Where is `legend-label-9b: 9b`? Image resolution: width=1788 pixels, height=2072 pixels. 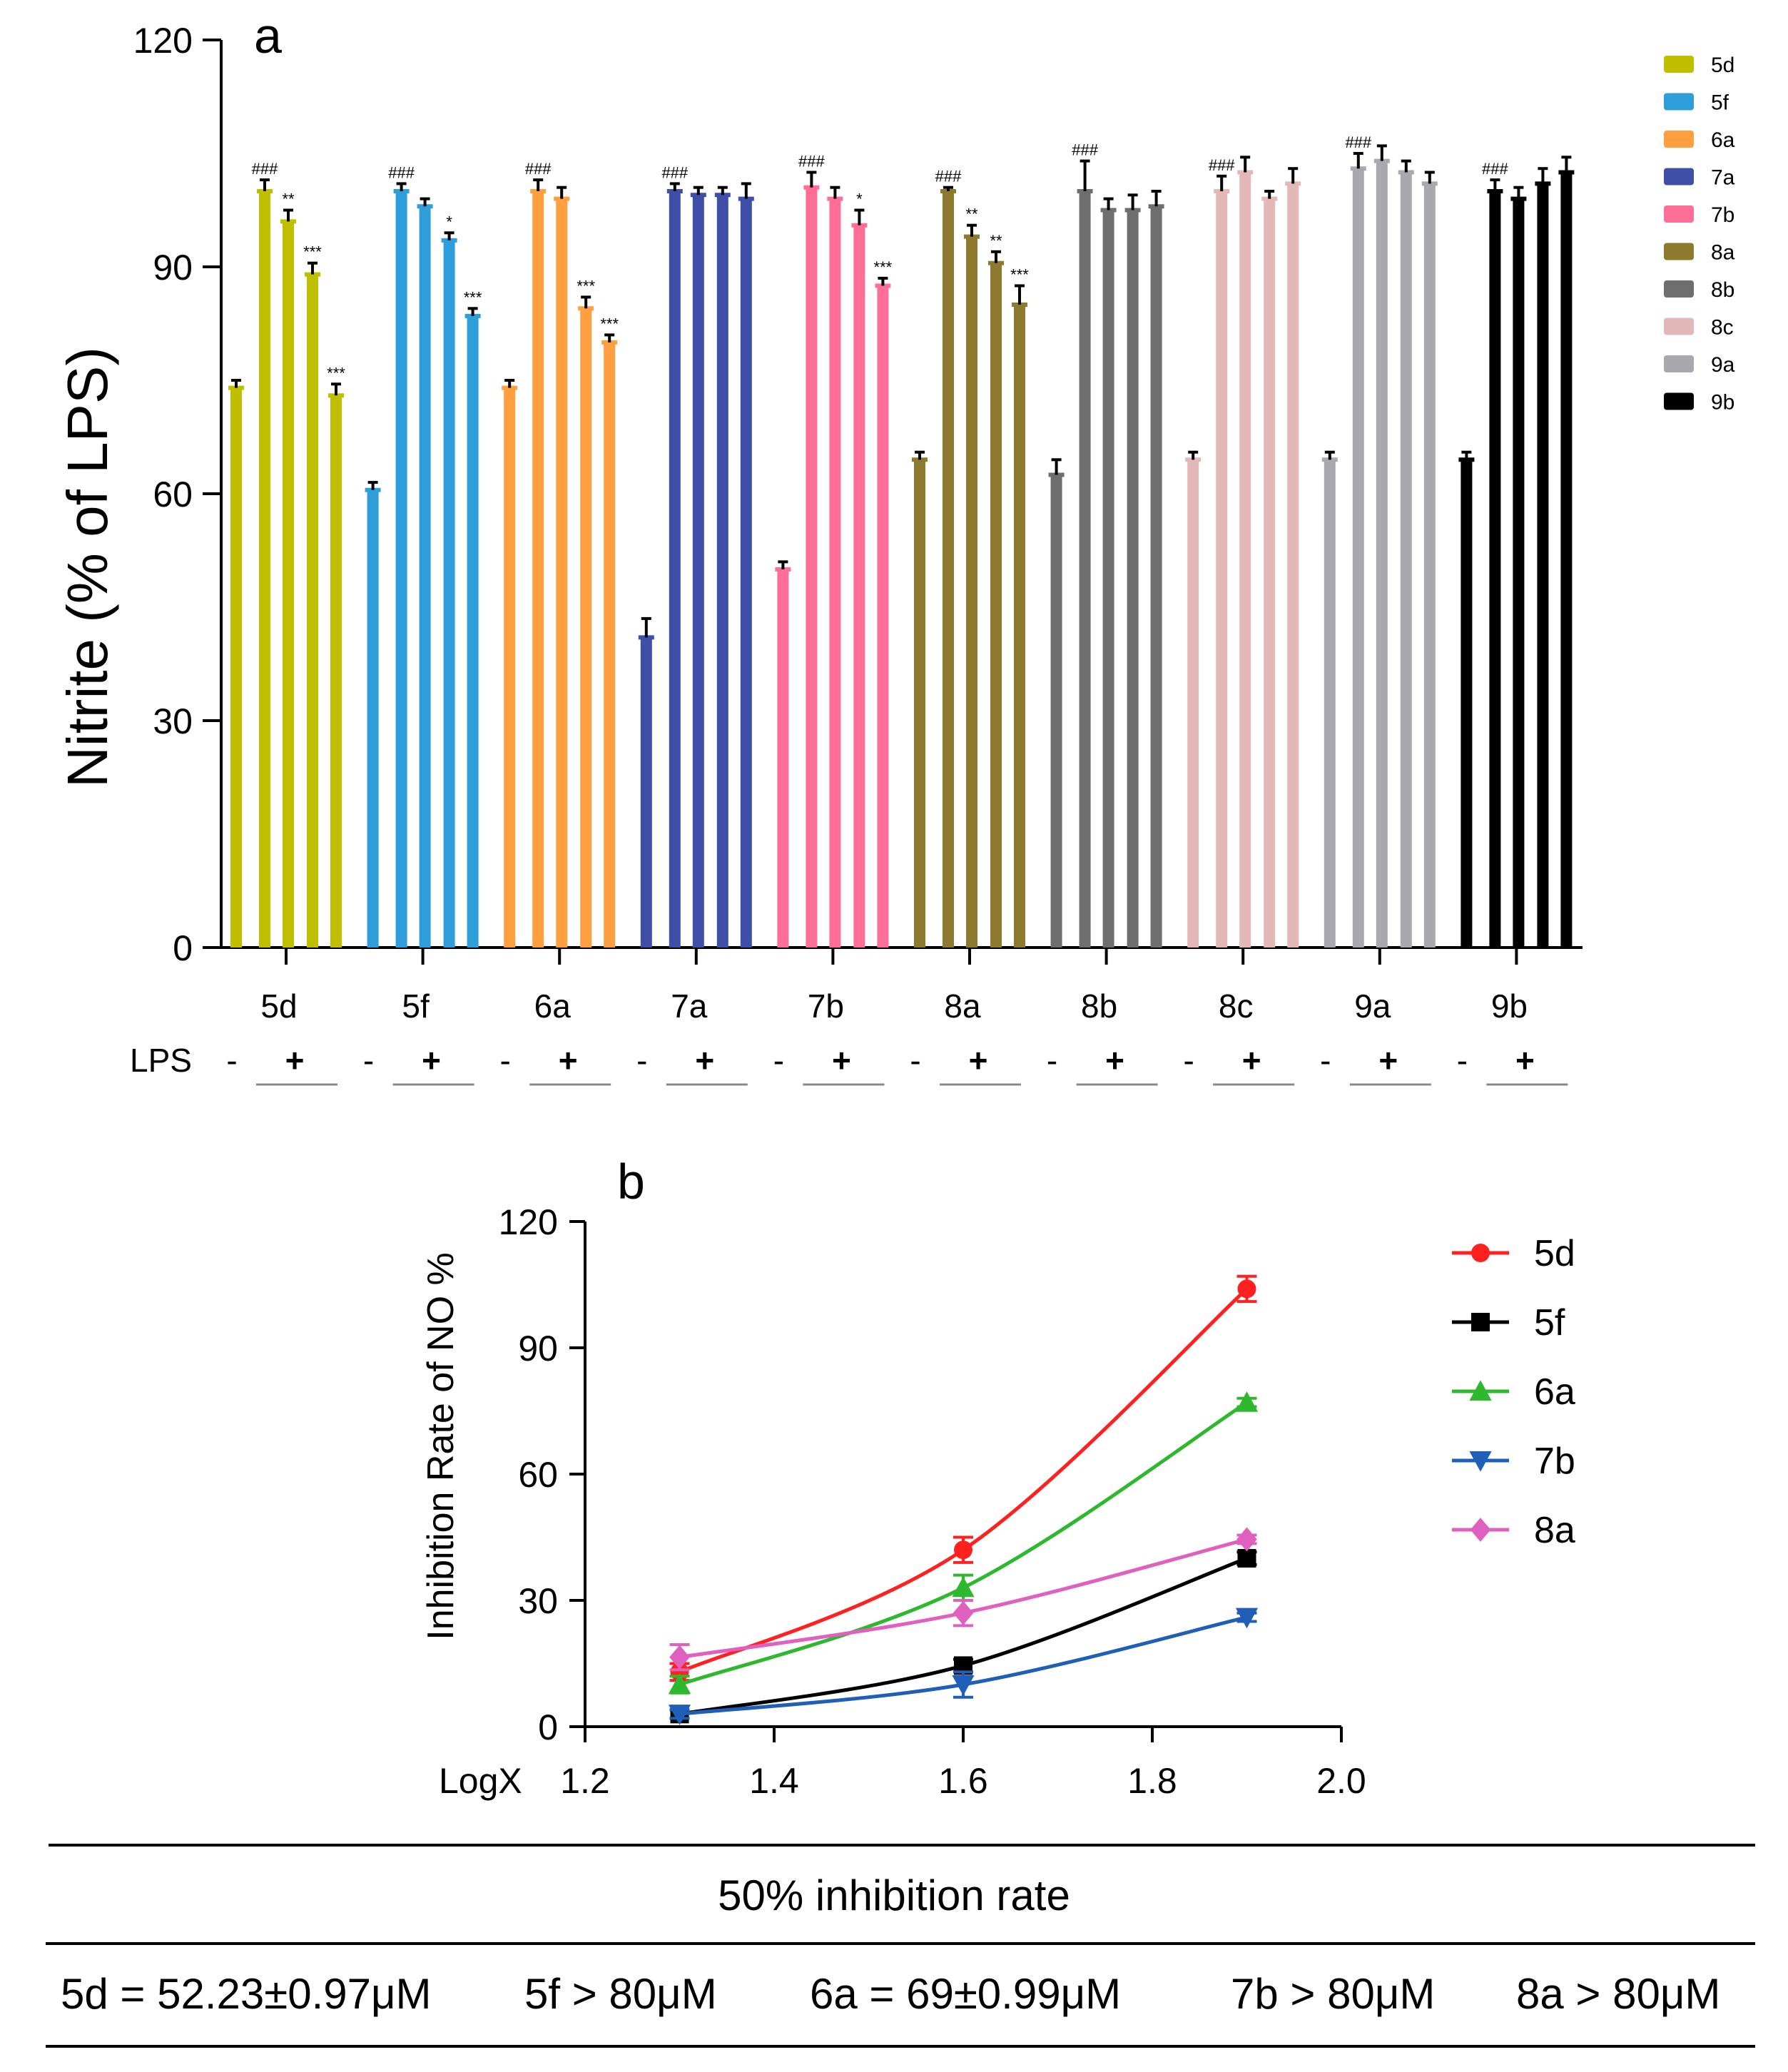
legend-label-9b: 9b is located at coordinates (1723, 403).